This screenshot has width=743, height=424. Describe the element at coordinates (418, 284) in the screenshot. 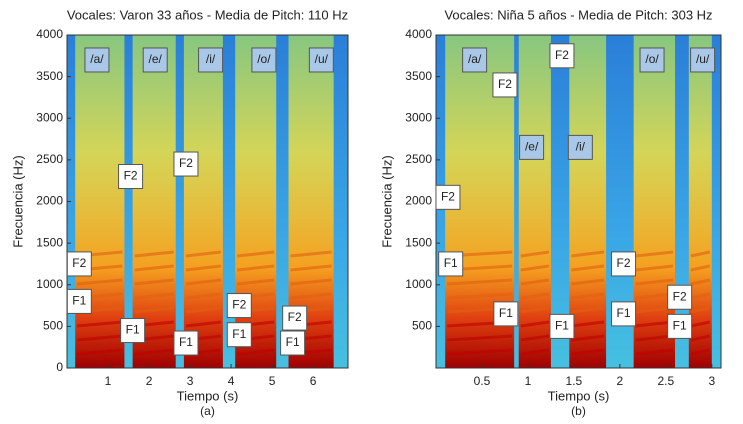

I see `y-tick-label: 1000` at that location.